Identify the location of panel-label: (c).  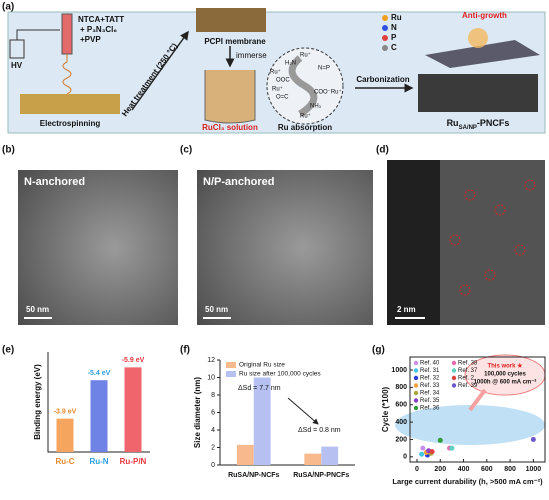
(186, 150).